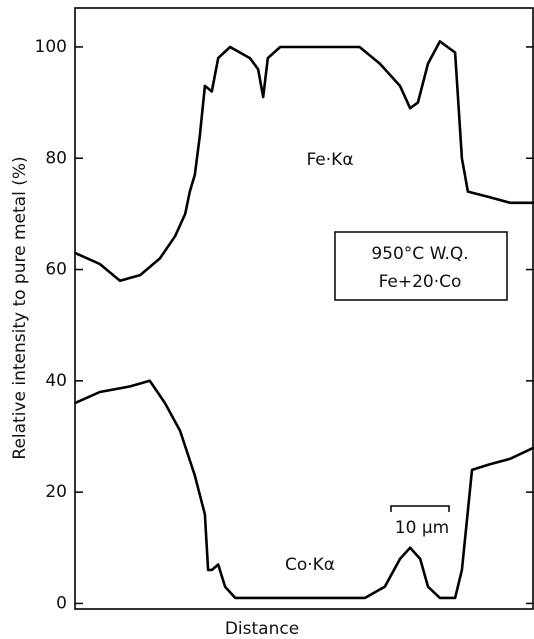 Image resolution: width=534 pixels, height=639 pixels. Describe the element at coordinates (262, 629) in the screenshot. I see `x-axis-label: Distance` at that location.